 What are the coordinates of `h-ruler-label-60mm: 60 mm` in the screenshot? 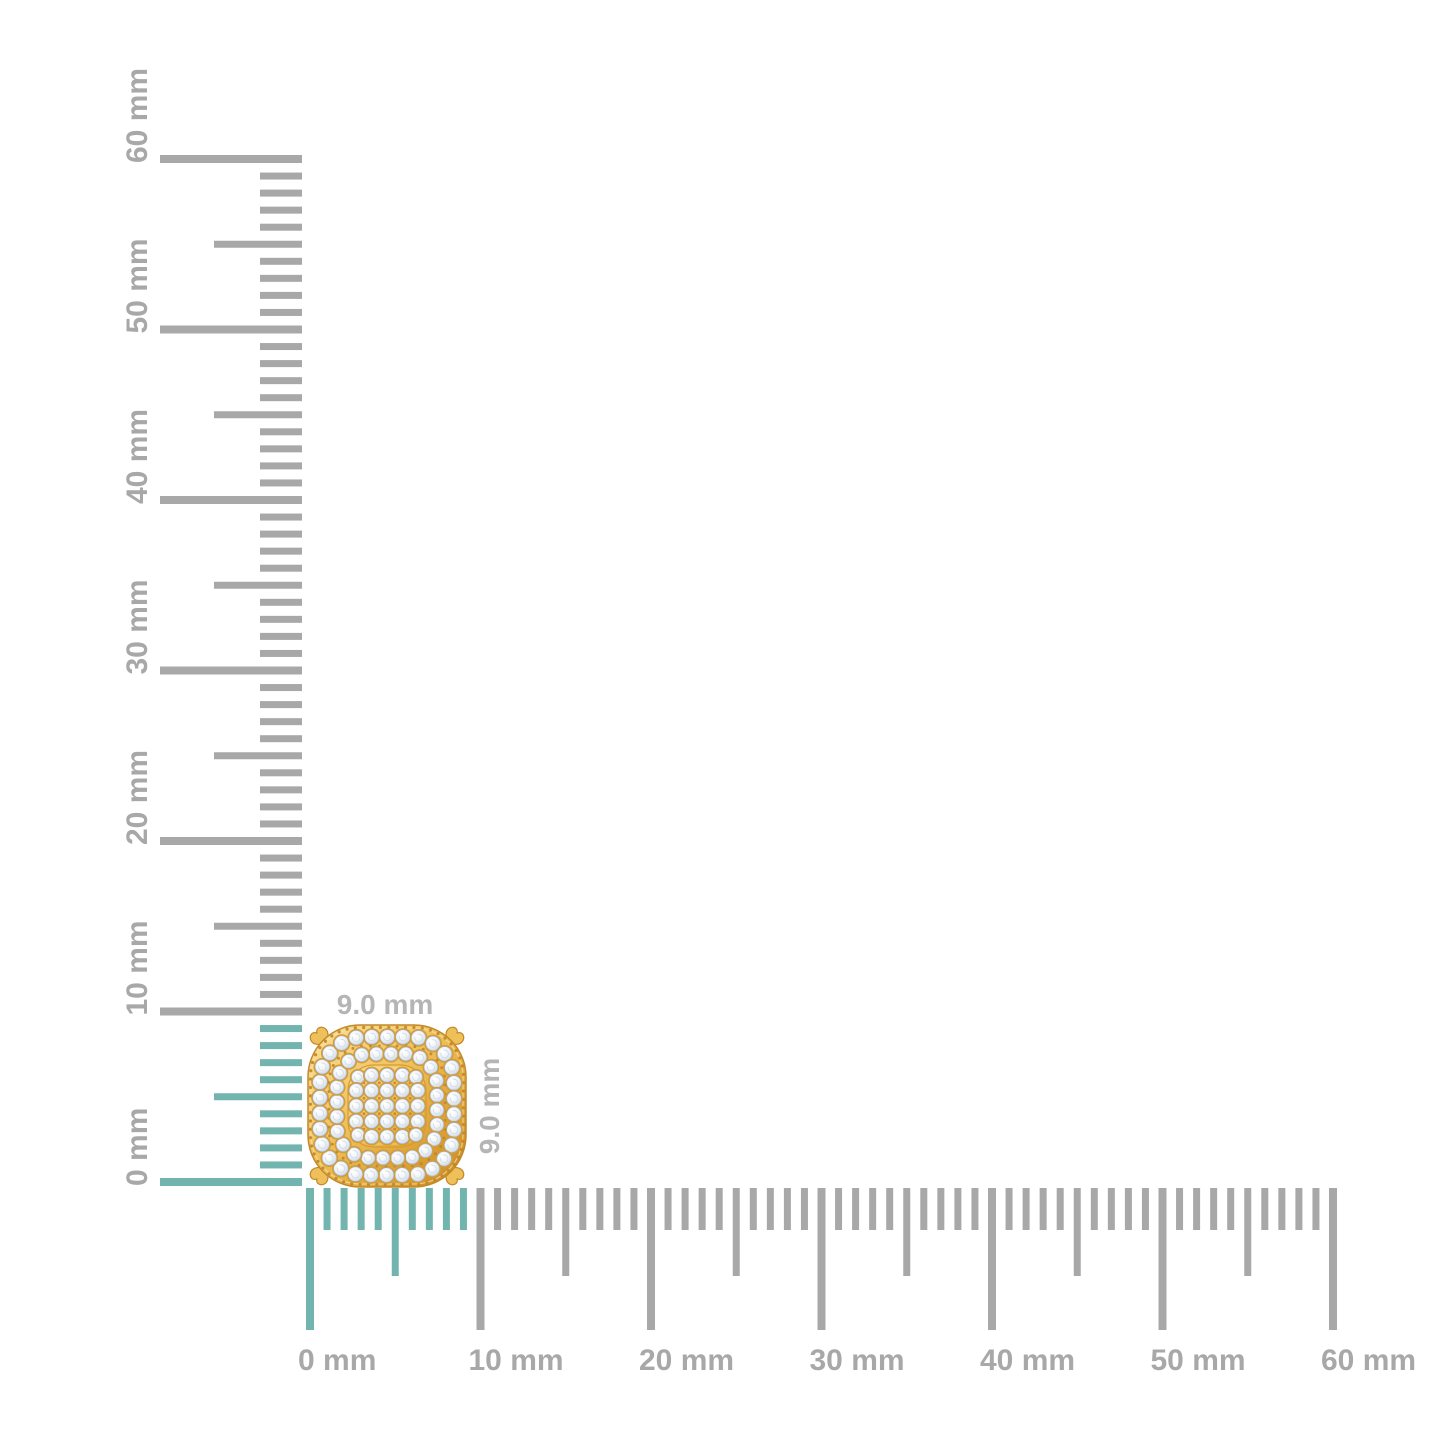 It's located at (1368, 1360).